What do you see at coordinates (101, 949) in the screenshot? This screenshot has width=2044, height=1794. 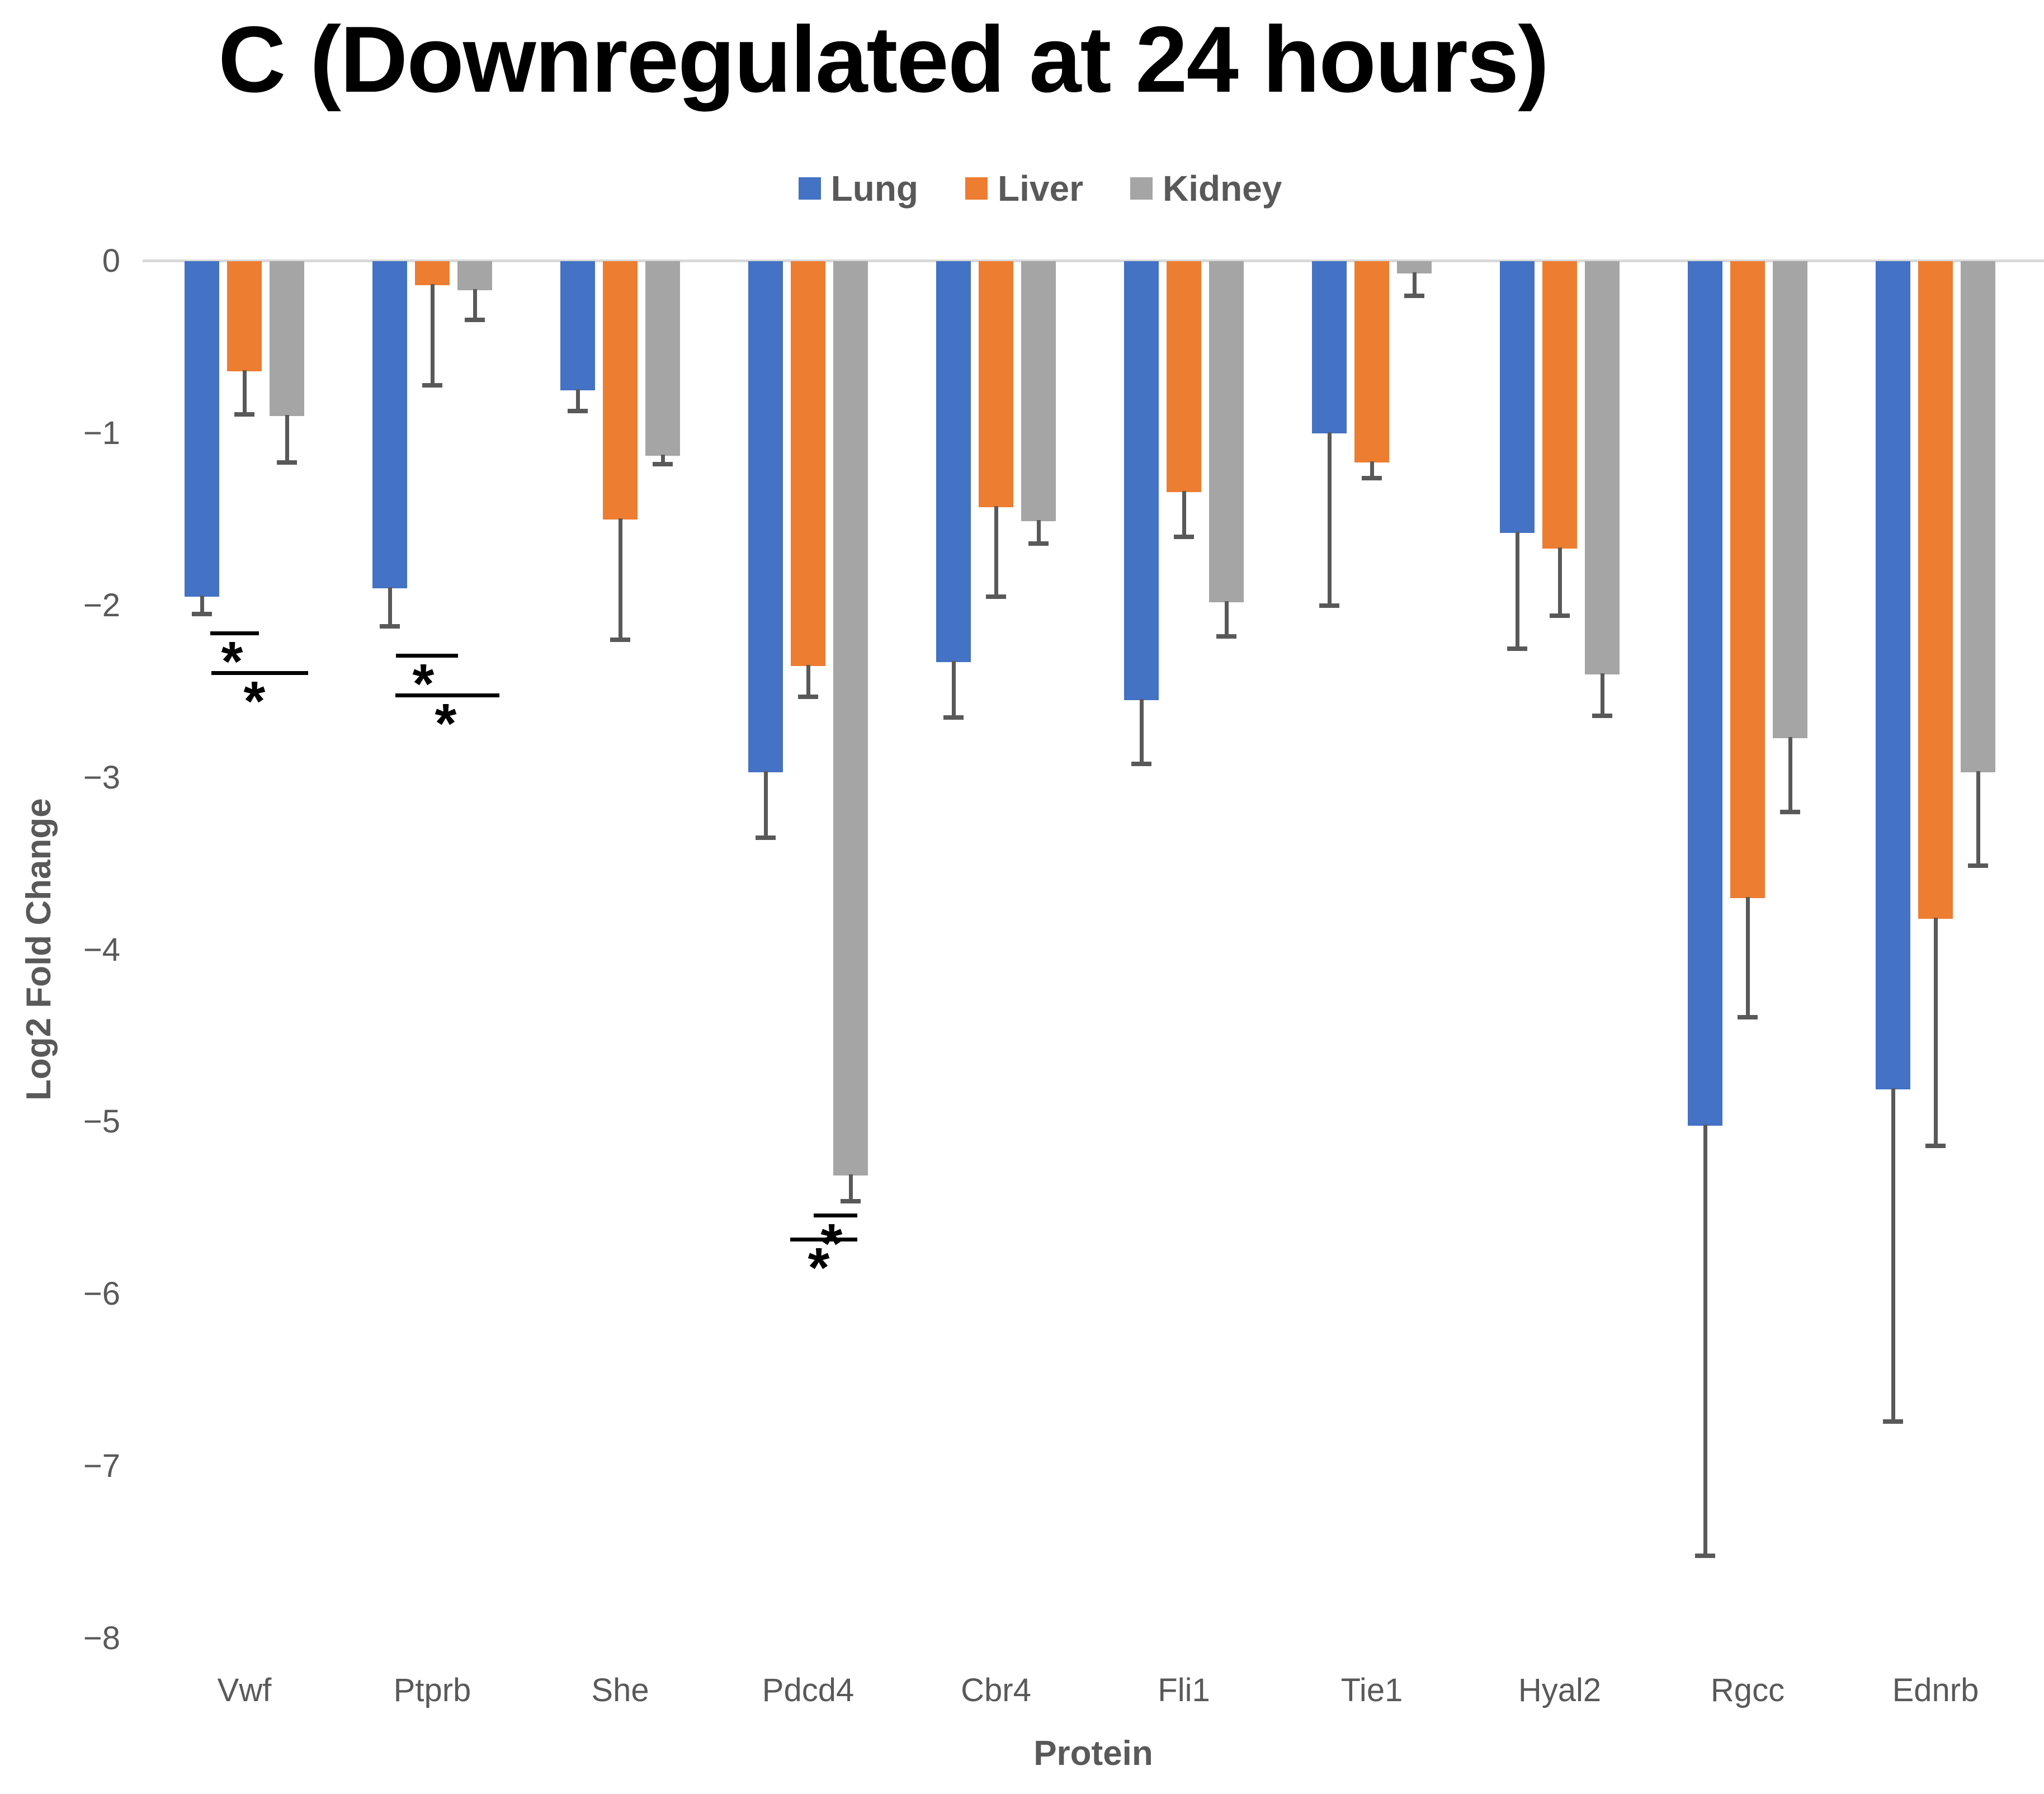 I see `y-tick-label: −4` at bounding box center [101, 949].